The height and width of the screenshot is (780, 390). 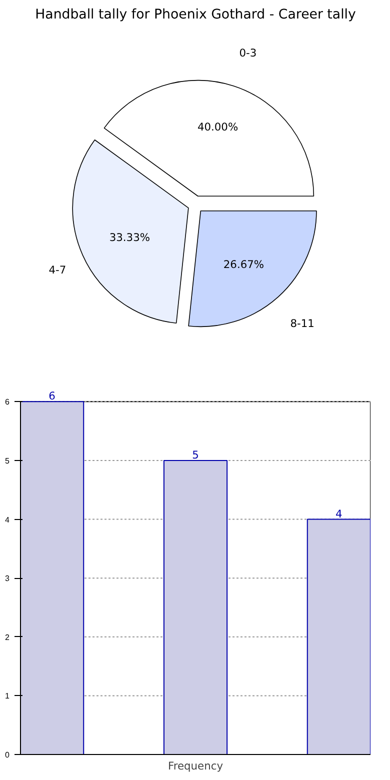 I want to click on data-label: 6, so click(x=52, y=396).